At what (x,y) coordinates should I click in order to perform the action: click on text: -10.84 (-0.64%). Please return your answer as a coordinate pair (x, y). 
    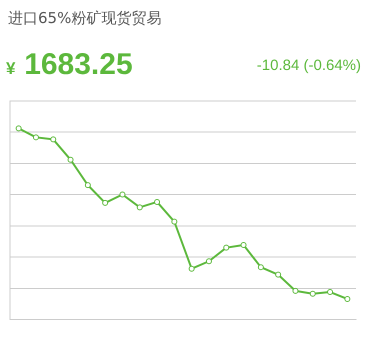
    Looking at the image, I should click on (308, 65).